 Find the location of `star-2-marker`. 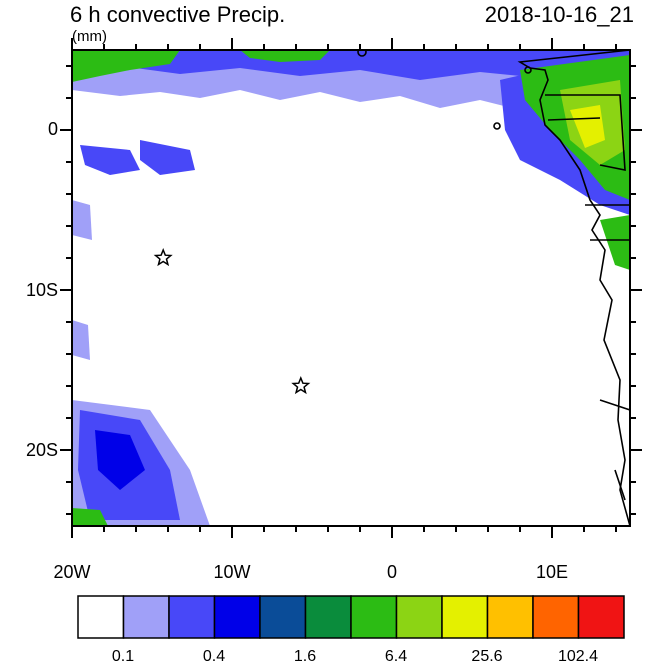

star-2-marker is located at coordinates (301, 385).